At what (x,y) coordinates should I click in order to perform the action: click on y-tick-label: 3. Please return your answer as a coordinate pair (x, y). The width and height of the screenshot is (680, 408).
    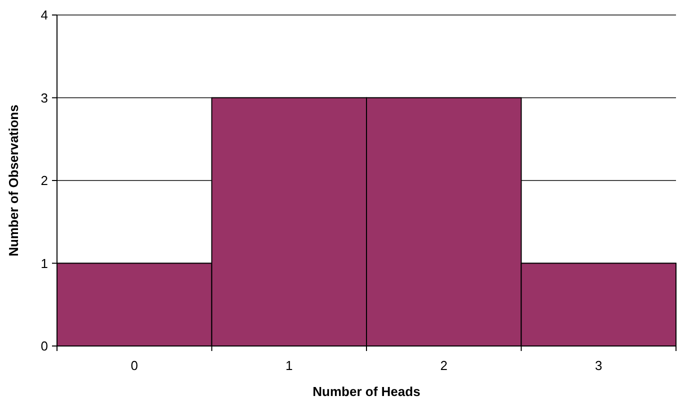
    Looking at the image, I should click on (44, 98).